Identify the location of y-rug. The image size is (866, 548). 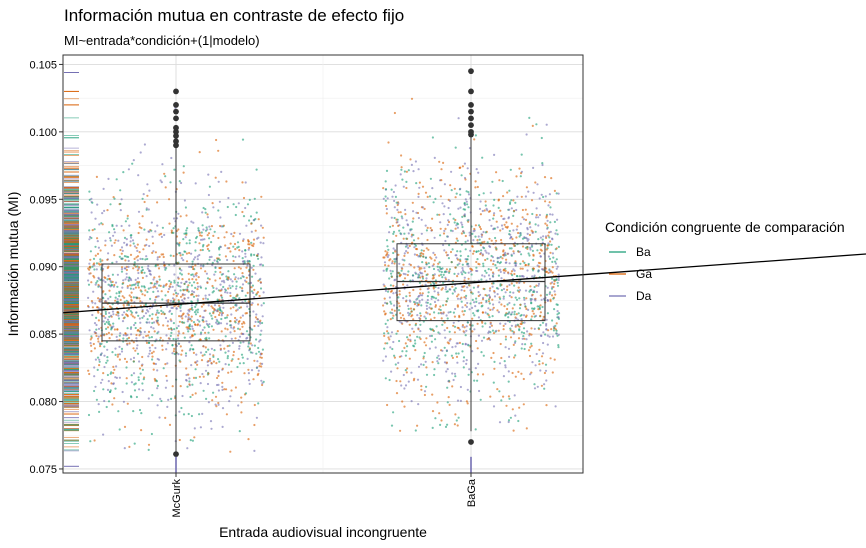
(71, 269).